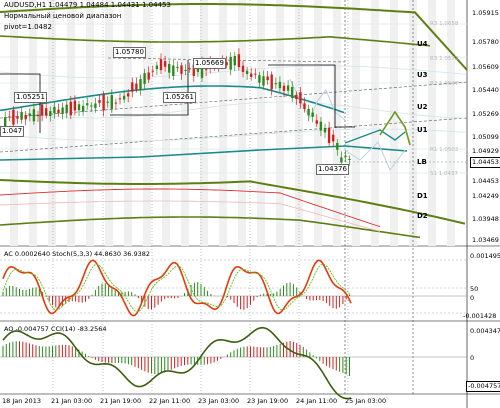  Describe the element at coordinates (190, 216) in the screenshot. I see `red-band-soft` at that location.